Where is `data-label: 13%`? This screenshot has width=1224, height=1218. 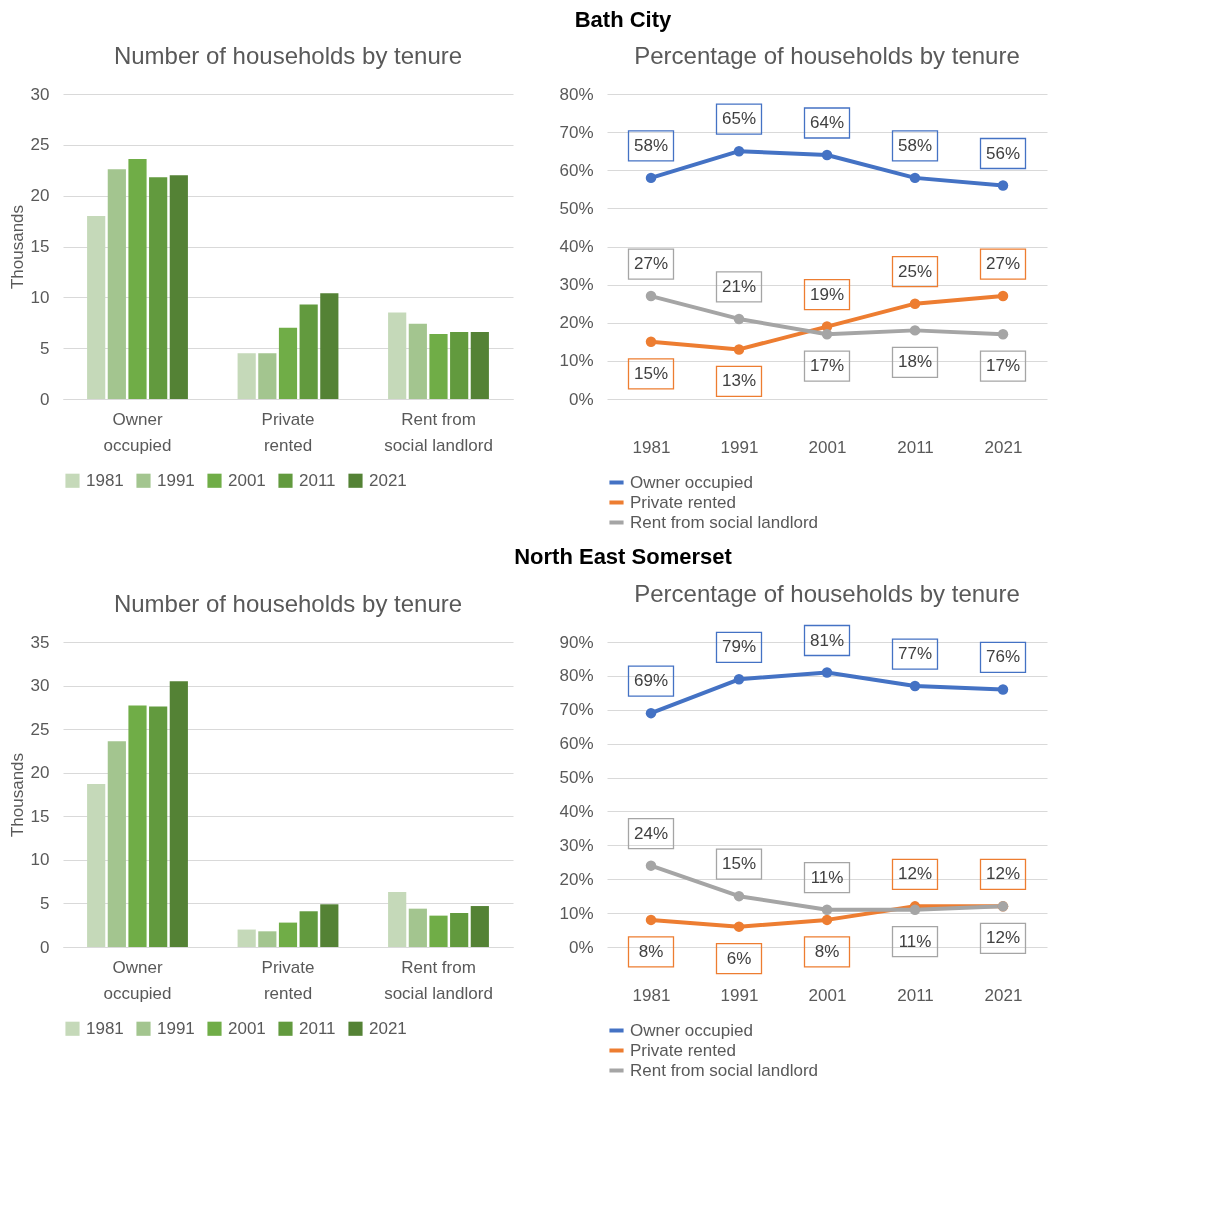
data-label: 13% is located at coordinates (739, 381).